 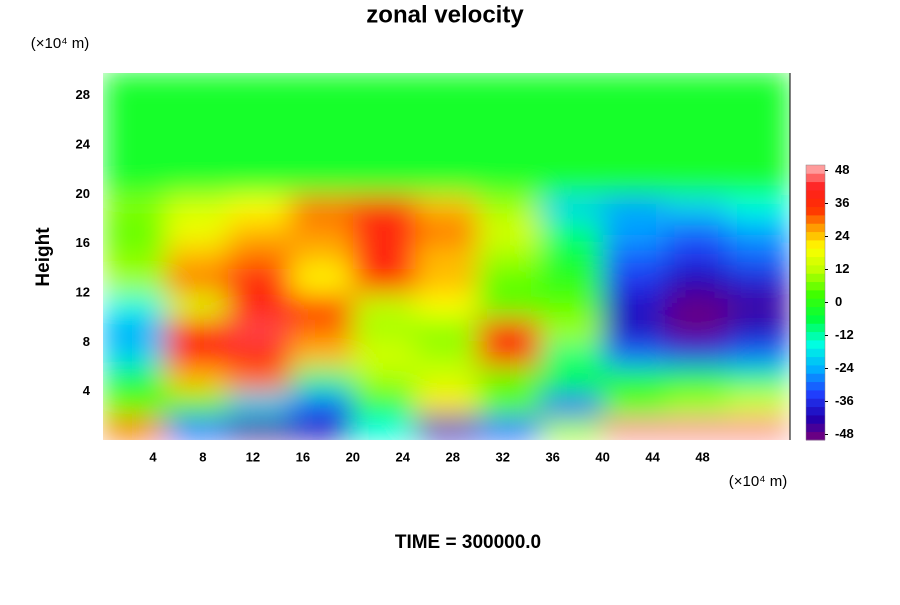 What do you see at coordinates (702, 456) in the screenshot?
I see `x-tick-label: 48` at bounding box center [702, 456].